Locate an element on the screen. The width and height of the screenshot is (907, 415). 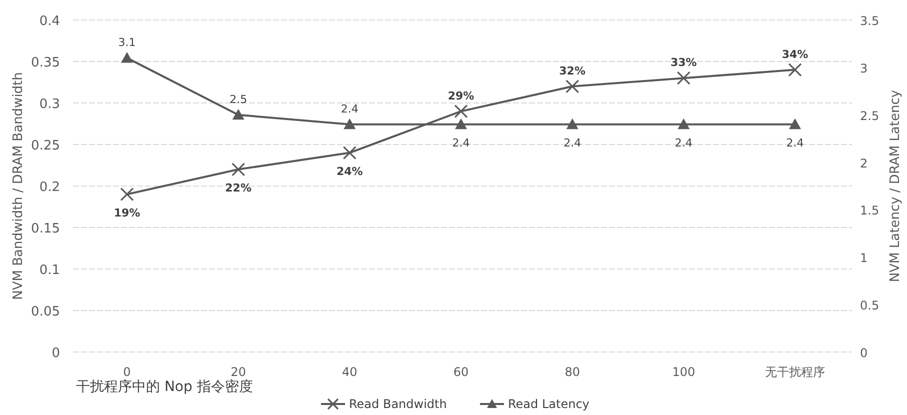
data-label: 24% is located at coordinates (349, 171).